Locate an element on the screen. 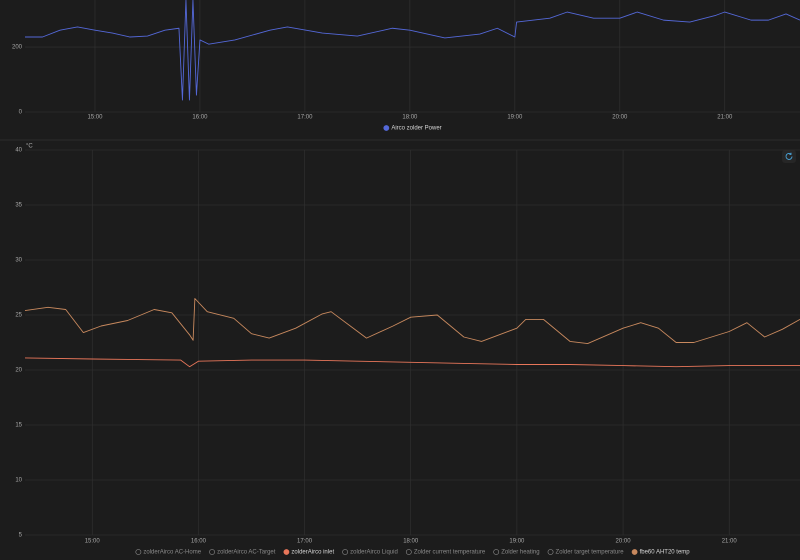  y-tick-label: 35 is located at coordinates (18, 206).